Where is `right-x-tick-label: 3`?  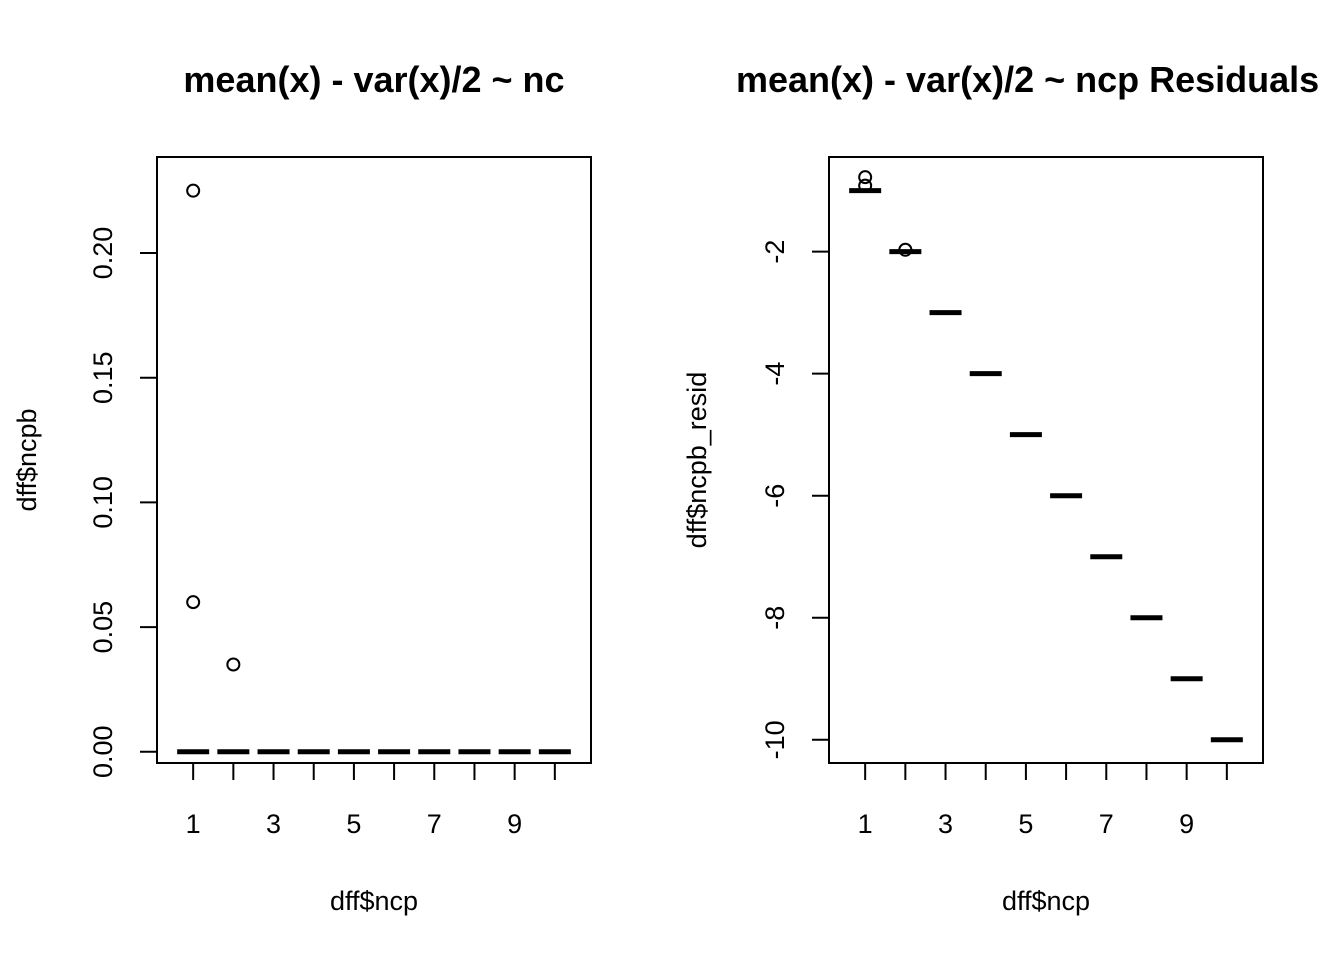
right-x-tick-label: 3 is located at coordinates (945, 824).